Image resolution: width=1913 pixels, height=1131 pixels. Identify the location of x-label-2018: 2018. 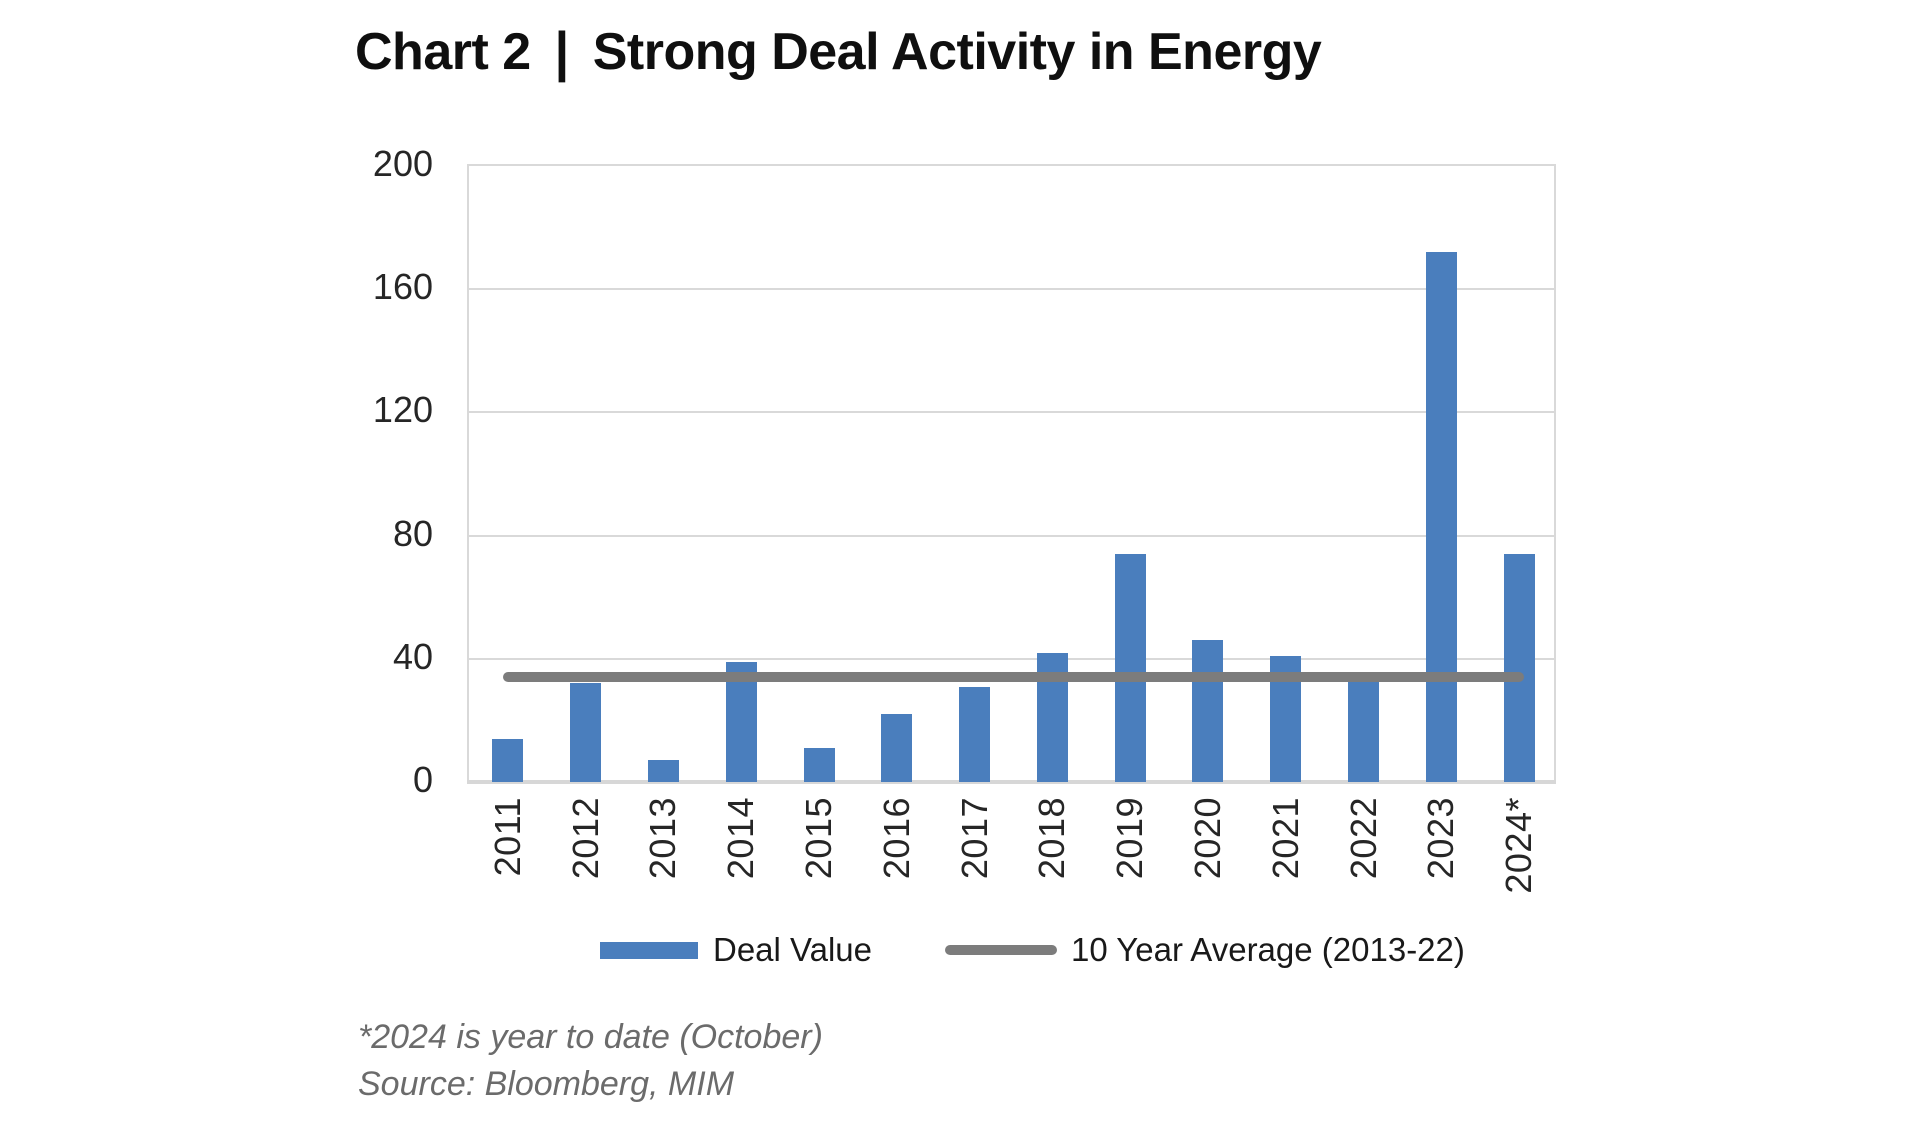
(1052, 838).